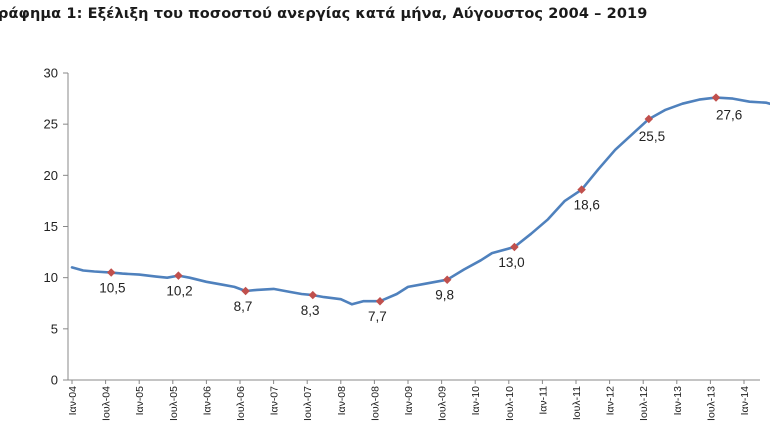  Describe the element at coordinates (444, 295) in the screenshot. I see `data-label: 9,8` at that location.